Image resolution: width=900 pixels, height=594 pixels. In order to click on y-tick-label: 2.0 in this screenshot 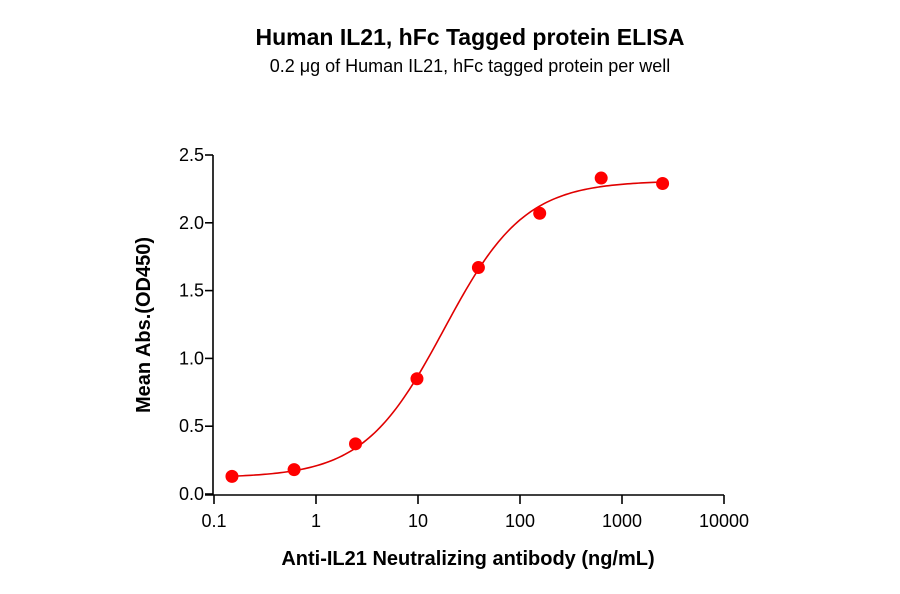, I will do `click(191, 223)`.